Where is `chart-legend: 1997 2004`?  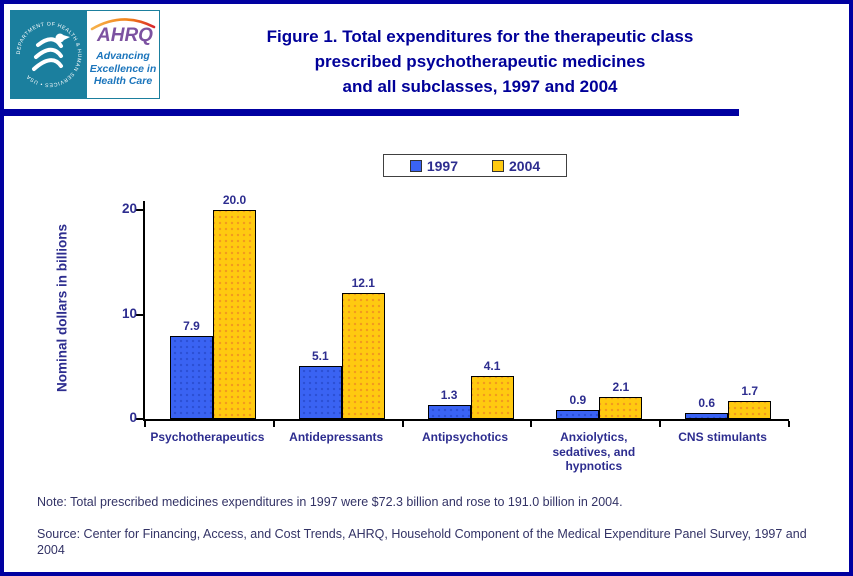
chart-legend: 1997 2004 is located at coordinates (475, 165).